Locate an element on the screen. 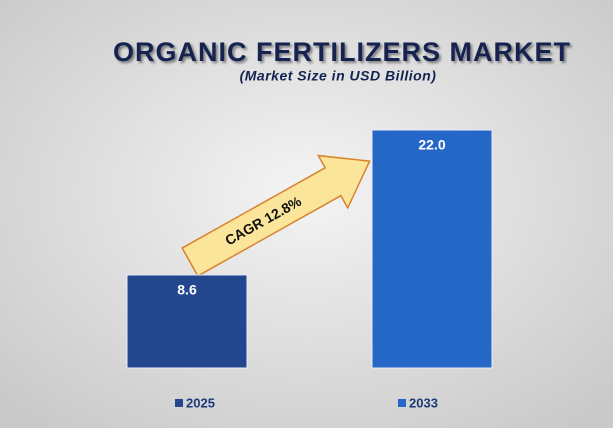 The width and height of the screenshot is (613, 428). chart-title: ORGANIC FERTILIZERS MARKET is located at coordinates (342, 52).